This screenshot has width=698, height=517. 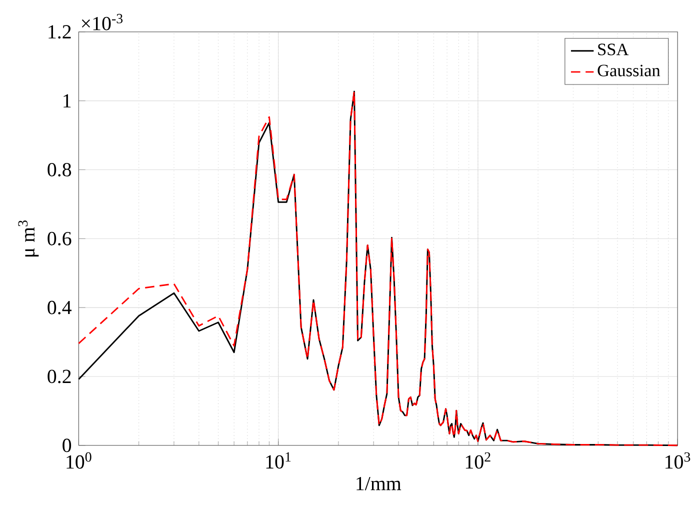 What do you see at coordinates (678, 460) in the screenshot?
I see `x-tick-label: 10$^{3}$` at bounding box center [678, 460].